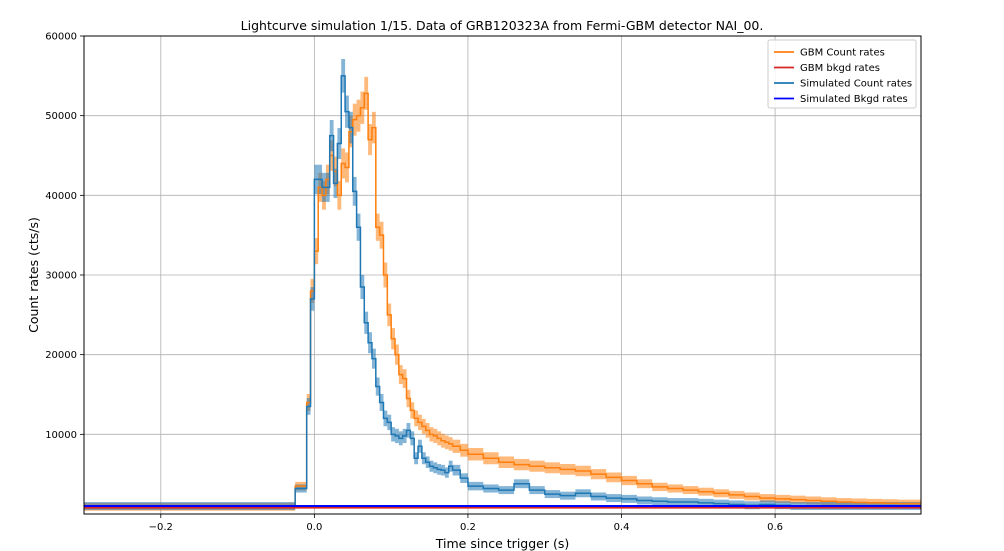 The image size is (1004, 551). I want to click on y-tick-label: 10000, so click(61, 435).